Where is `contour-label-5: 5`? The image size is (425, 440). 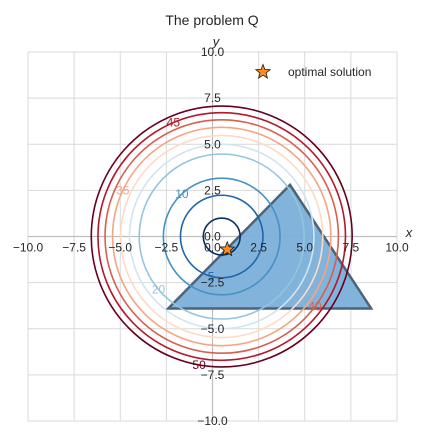 contour-label-5: 5 is located at coordinates (211, 276).